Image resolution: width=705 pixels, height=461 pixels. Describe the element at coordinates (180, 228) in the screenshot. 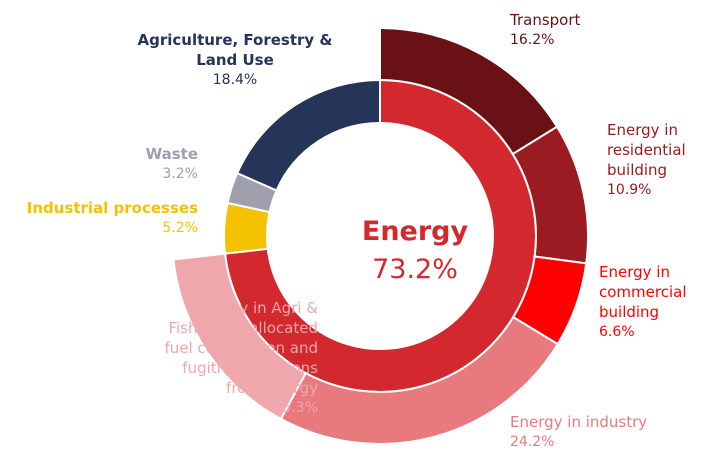

I see `segment-value: 5.2%` at that location.